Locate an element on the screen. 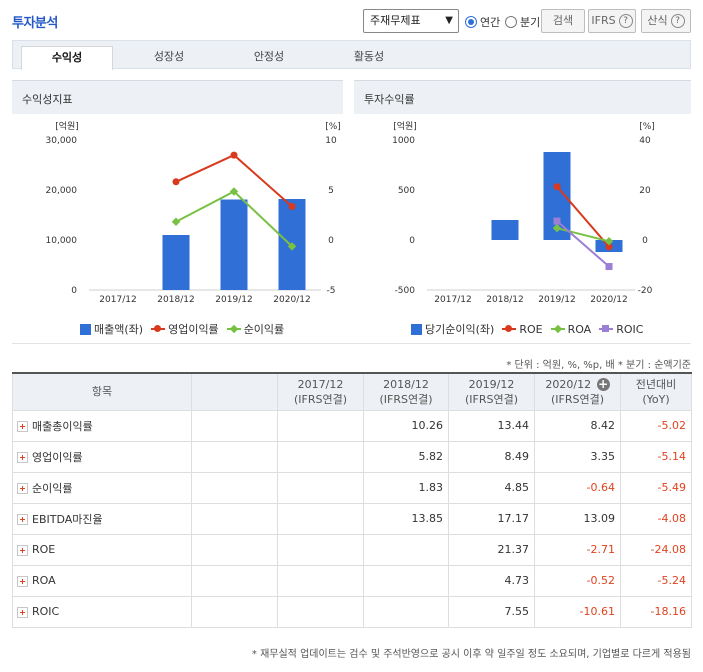  legend-label: ROE is located at coordinates (531, 329).